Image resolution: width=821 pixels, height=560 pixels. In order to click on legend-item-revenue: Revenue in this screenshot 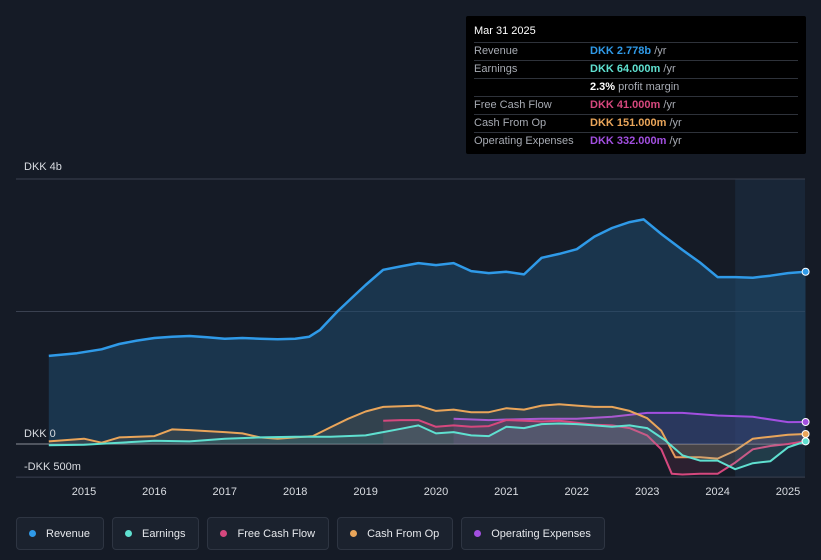, I will do `click(60, 533)`.